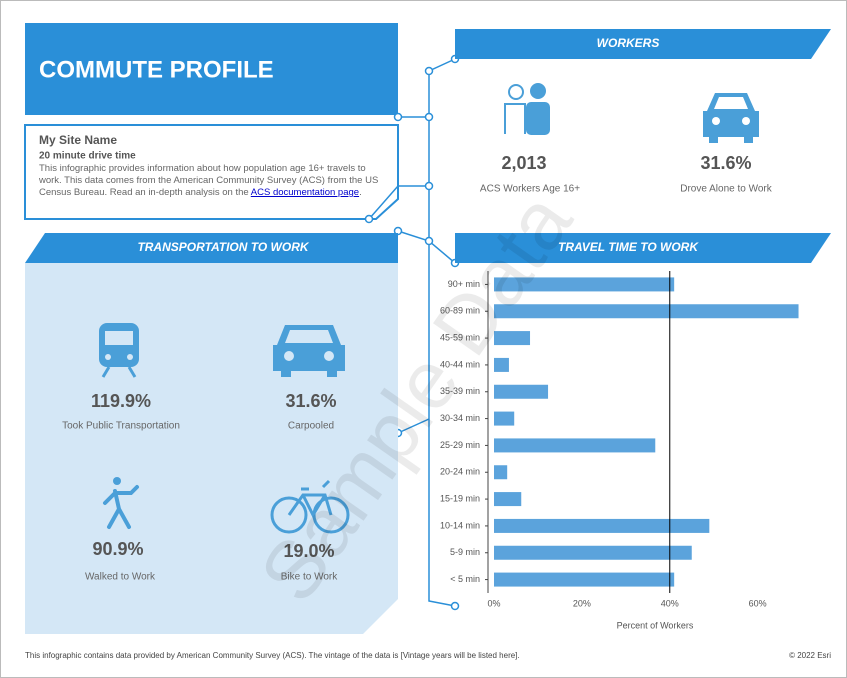 This screenshot has height=678, width=847. Describe the element at coordinates (523, 163) in the screenshot. I see `stat-value: 2,013` at that location.